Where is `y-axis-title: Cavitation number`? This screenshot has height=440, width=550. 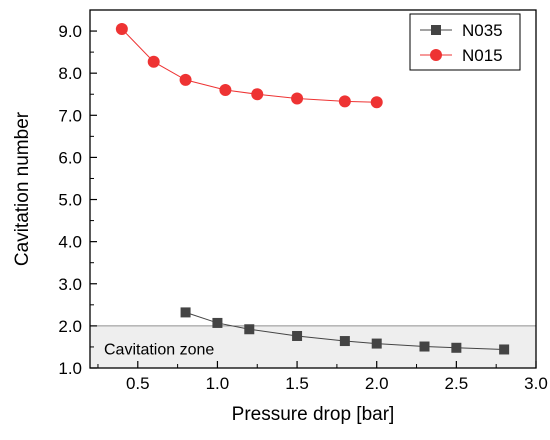
y-axis-title: Cavitation number is located at coordinates (22, 188).